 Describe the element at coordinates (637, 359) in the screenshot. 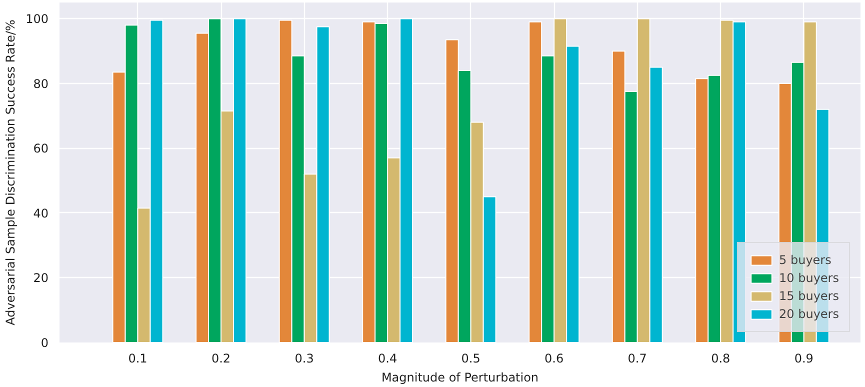

I see `x-tick-label: 0.7` at that location.